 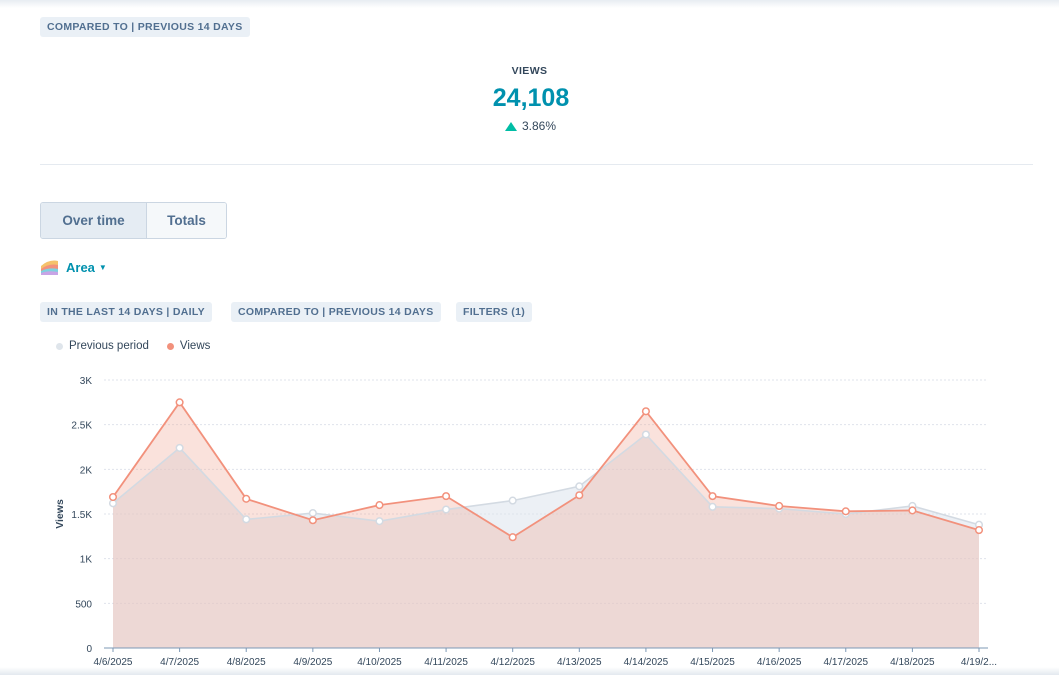 What do you see at coordinates (145, 27) in the screenshot?
I see `header-compare-tag: COMPARED TO | PREVIOUS 14 DAYS` at bounding box center [145, 27].